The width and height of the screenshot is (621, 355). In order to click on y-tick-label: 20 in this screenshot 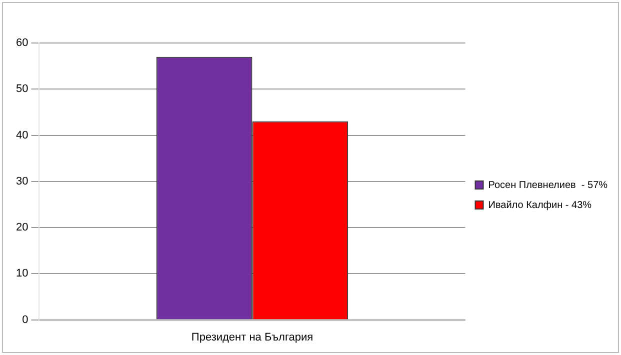, I will do `click(22, 228)`.